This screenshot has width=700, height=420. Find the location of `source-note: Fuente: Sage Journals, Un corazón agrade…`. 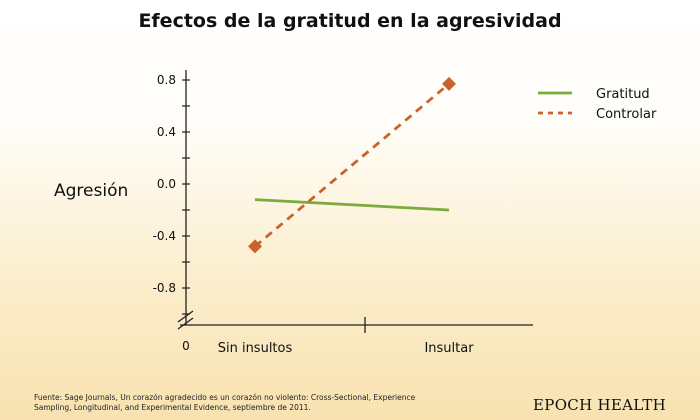

source-note: Fuente: Sage Journals, Un corazón agrade… is located at coordinates (225, 402).